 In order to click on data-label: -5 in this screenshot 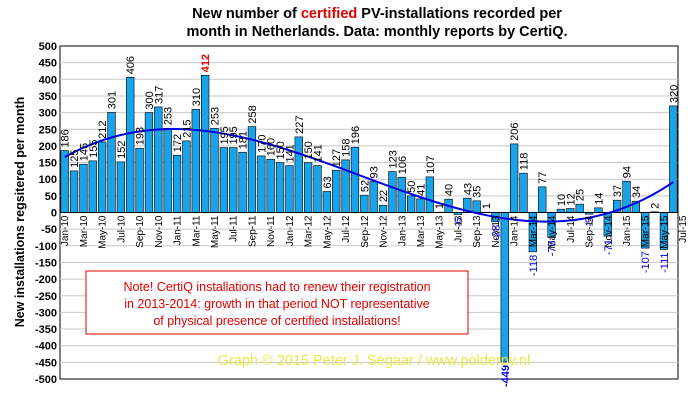, I will do `click(590, 222)`.